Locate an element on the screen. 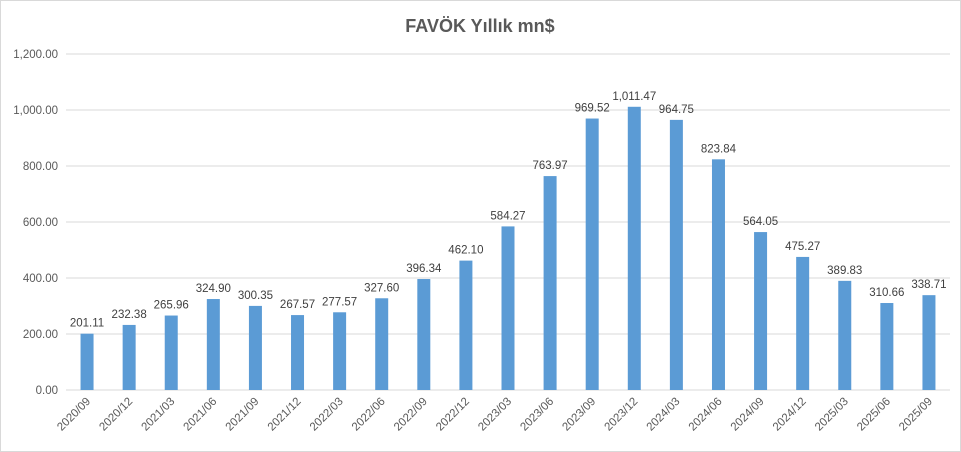 This screenshot has width=961, height=452. x-tick-label: 2022/12 is located at coordinates (453, 415).